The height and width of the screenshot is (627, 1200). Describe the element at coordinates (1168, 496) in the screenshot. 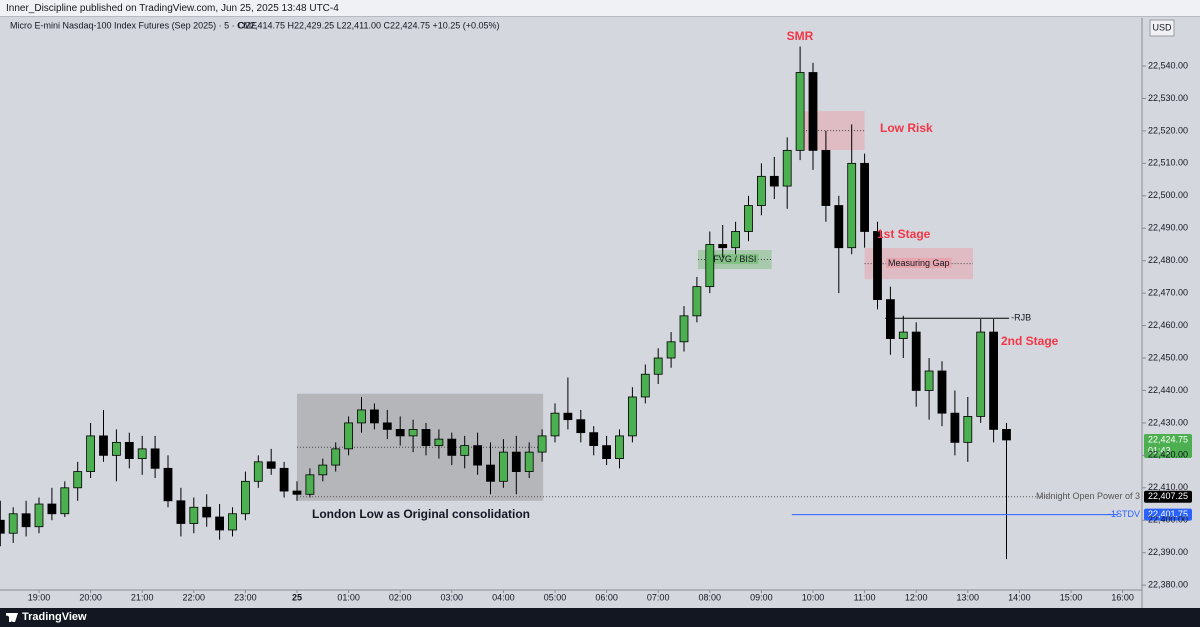

I see `price-tag: 22,407.25` at that location.